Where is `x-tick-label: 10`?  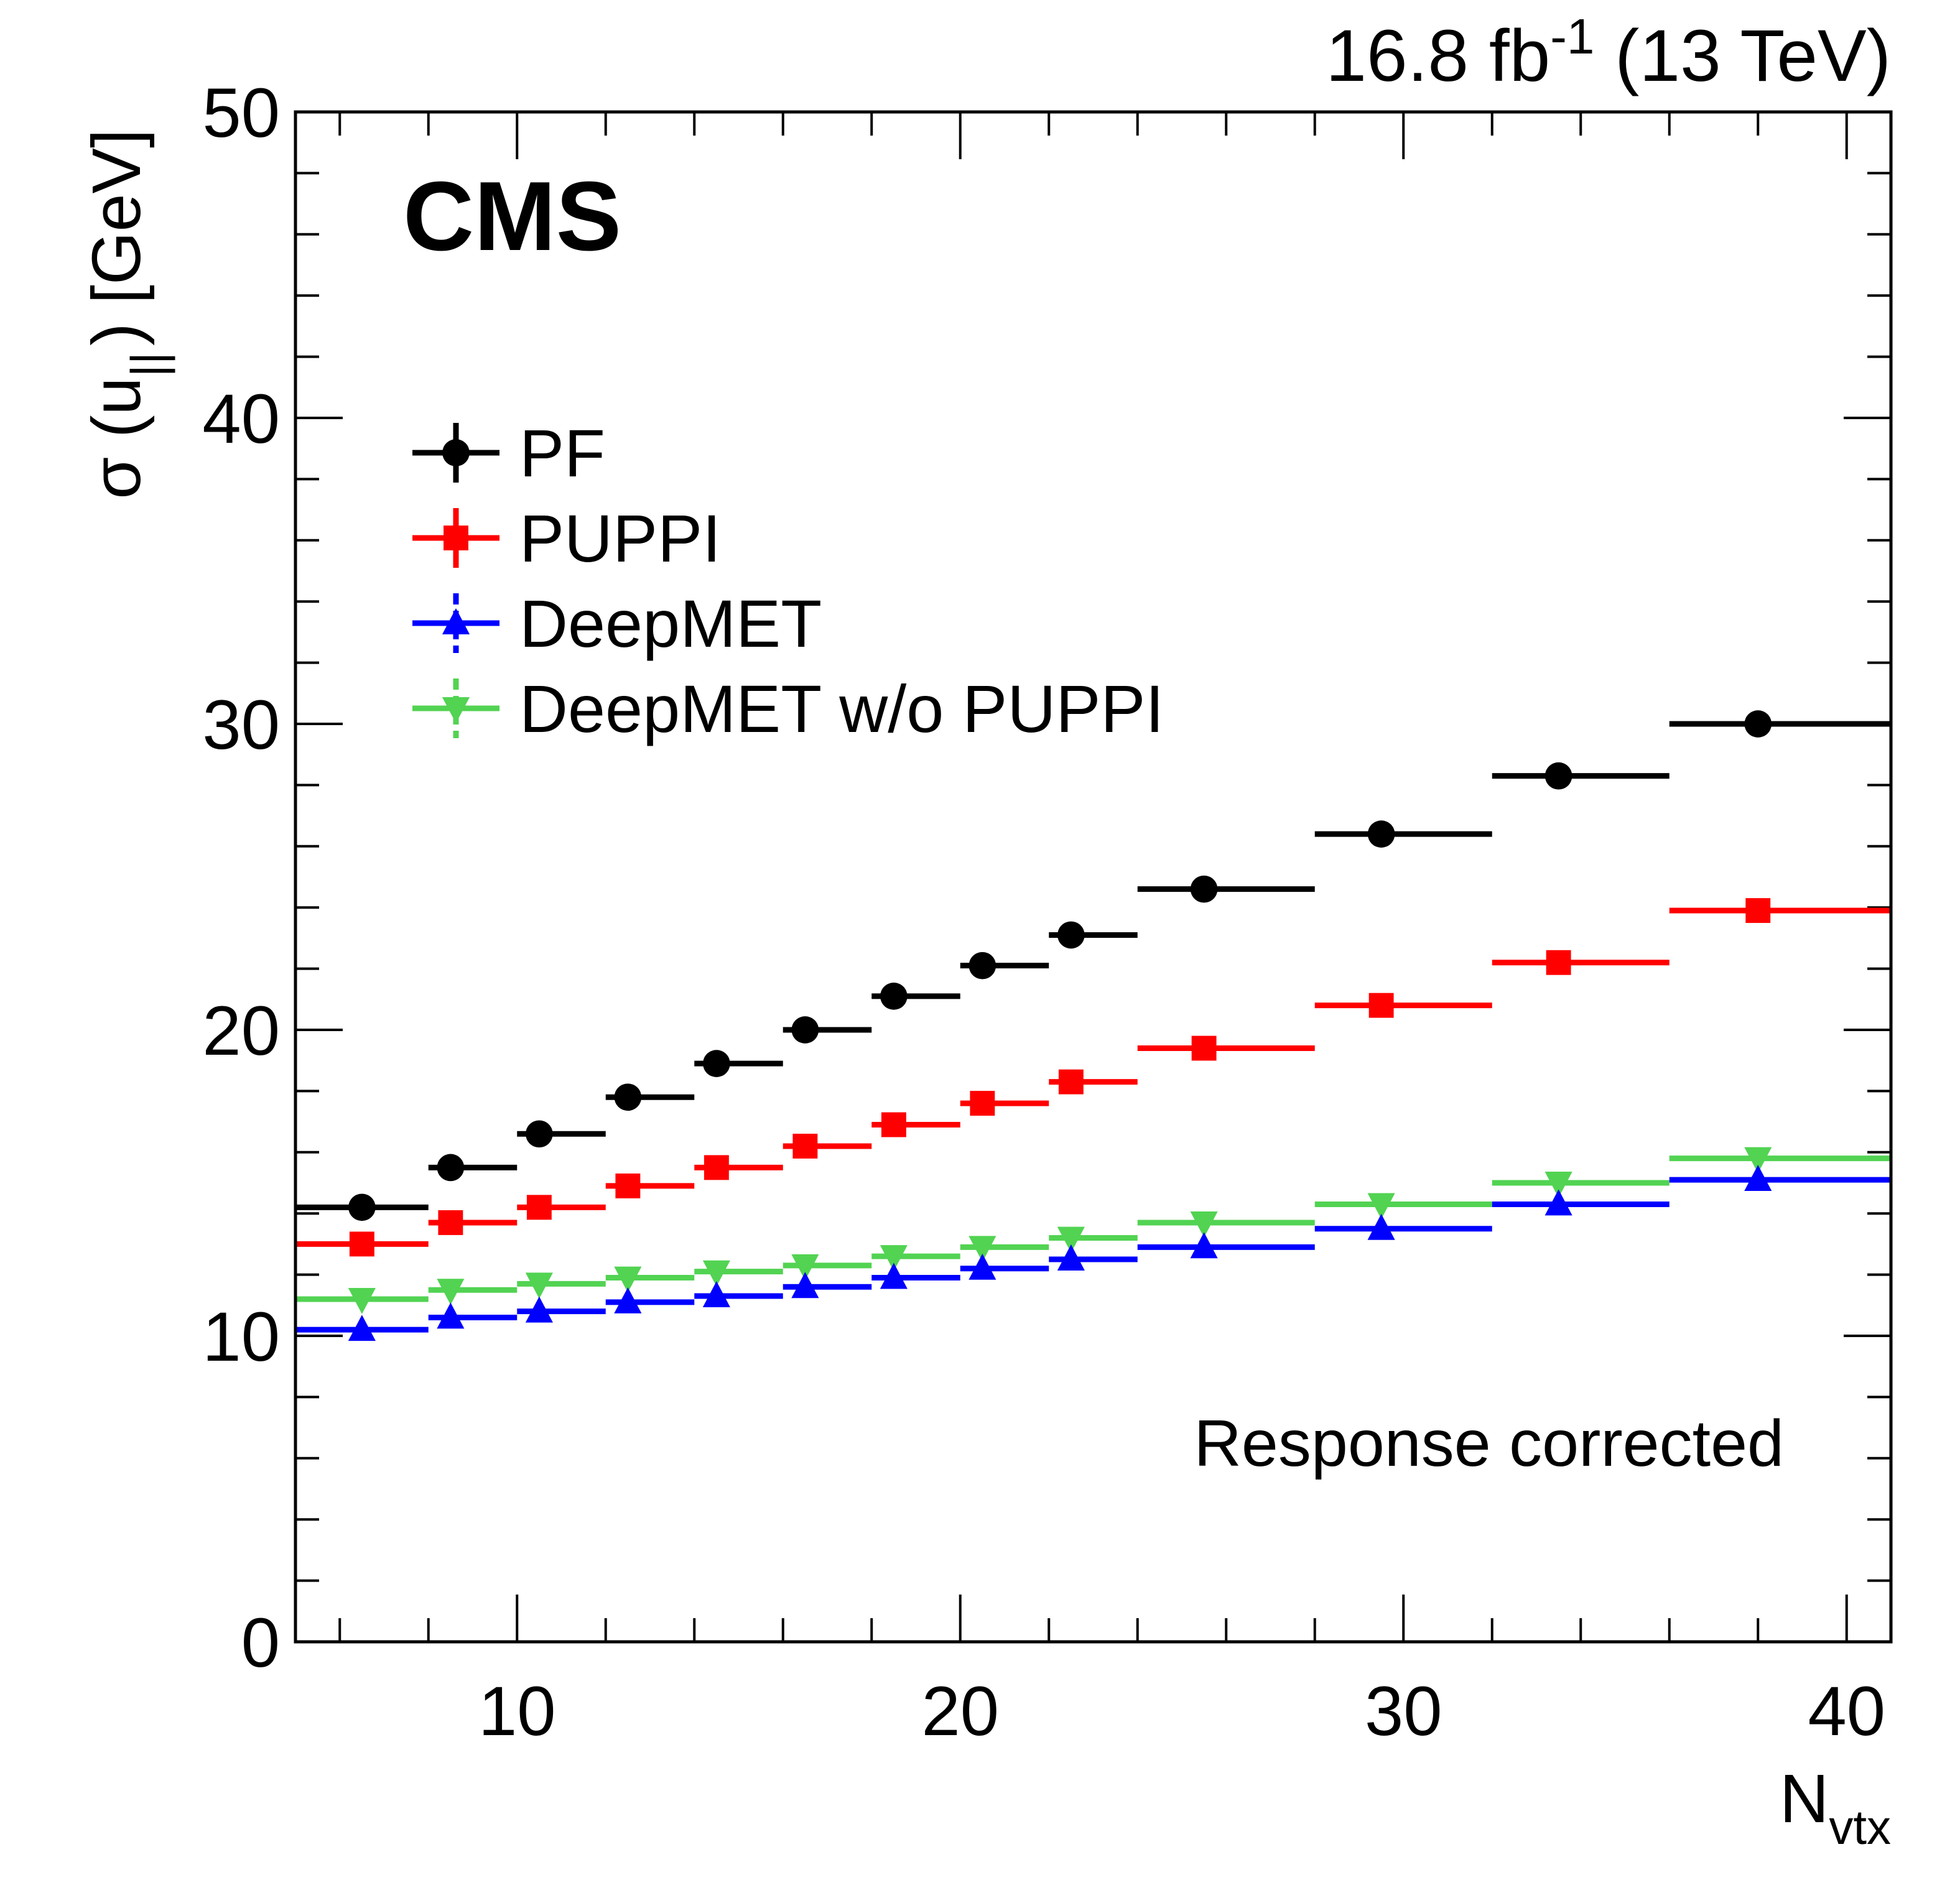 x-tick-label: 10 is located at coordinates (517, 1711).